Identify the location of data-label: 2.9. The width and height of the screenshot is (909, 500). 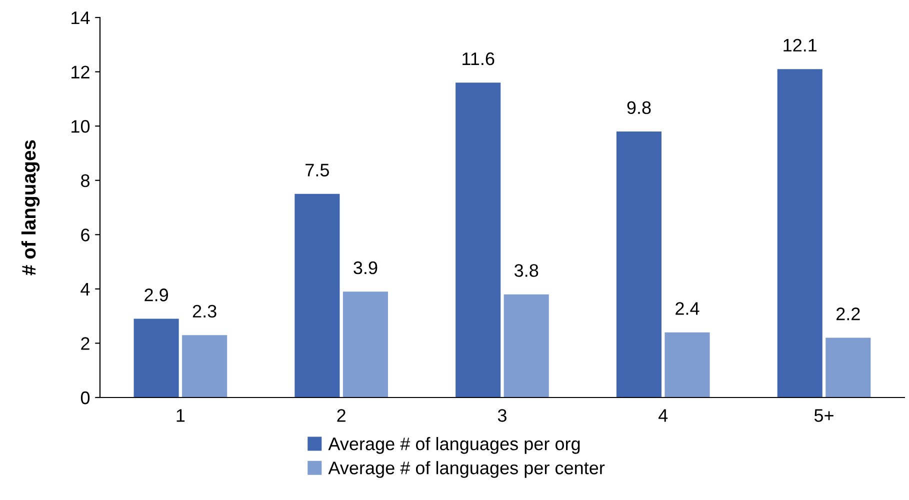
(156, 295).